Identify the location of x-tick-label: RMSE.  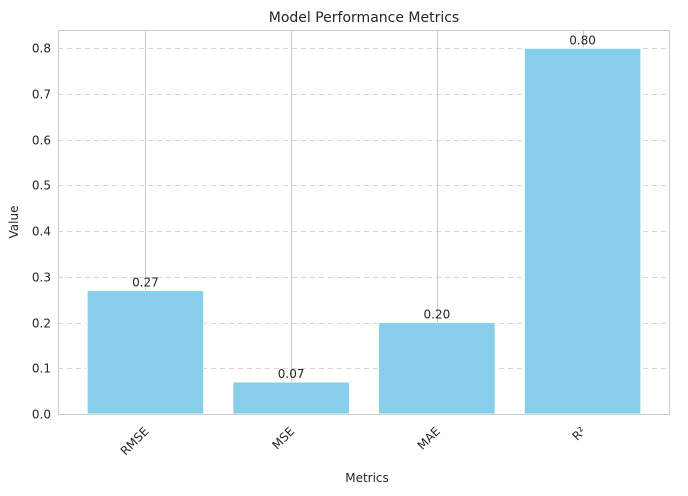
(135, 441).